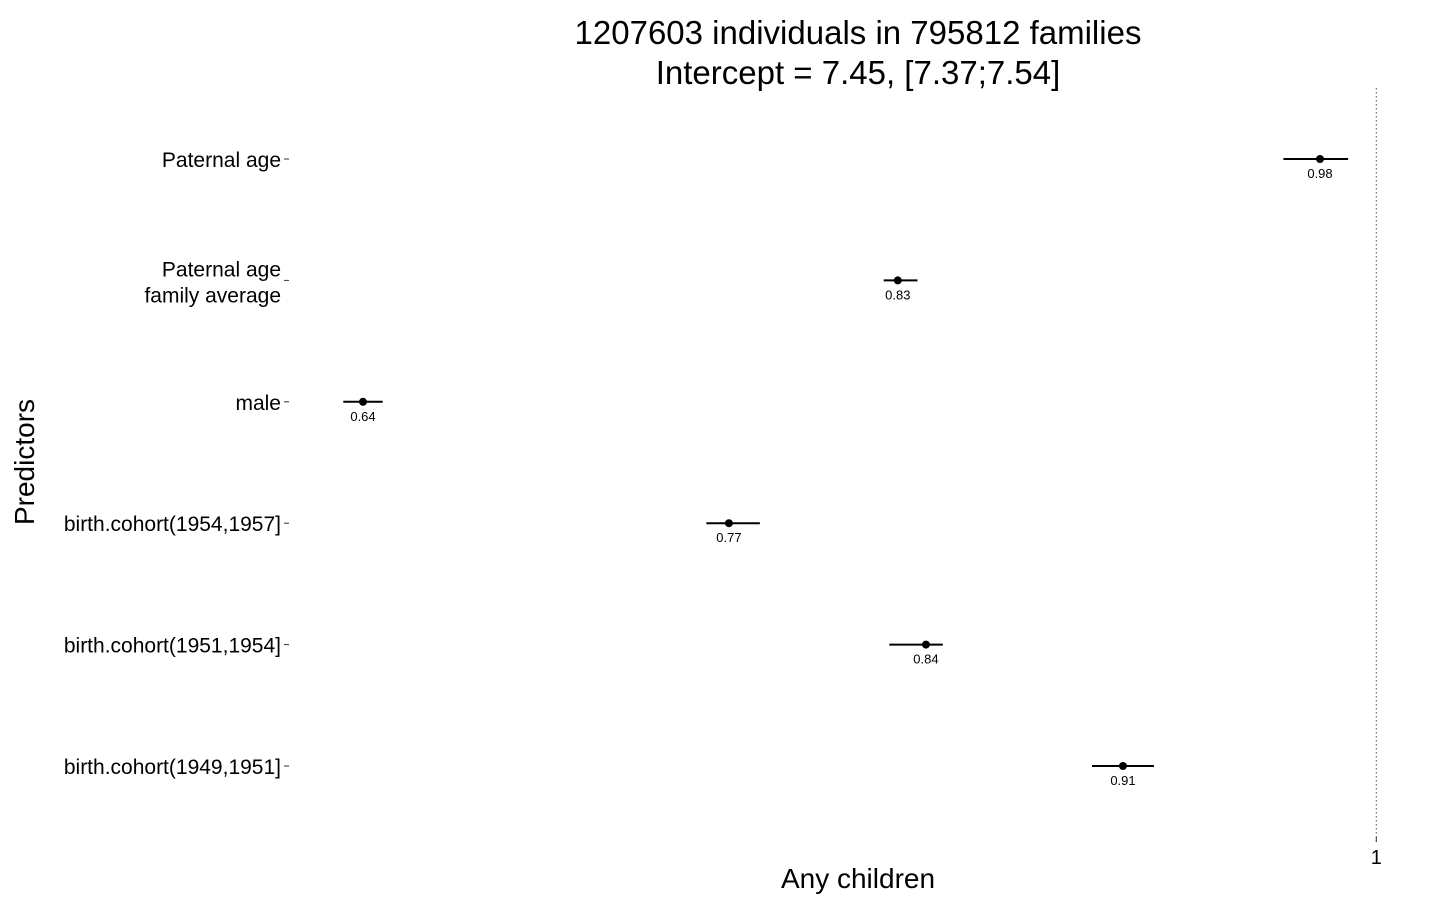 This screenshot has width=1440, height=900. What do you see at coordinates (172, 646) in the screenshot?
I see `y-tick-label: birth.cohort(1951,1954]` at bounding box center [172, 646].